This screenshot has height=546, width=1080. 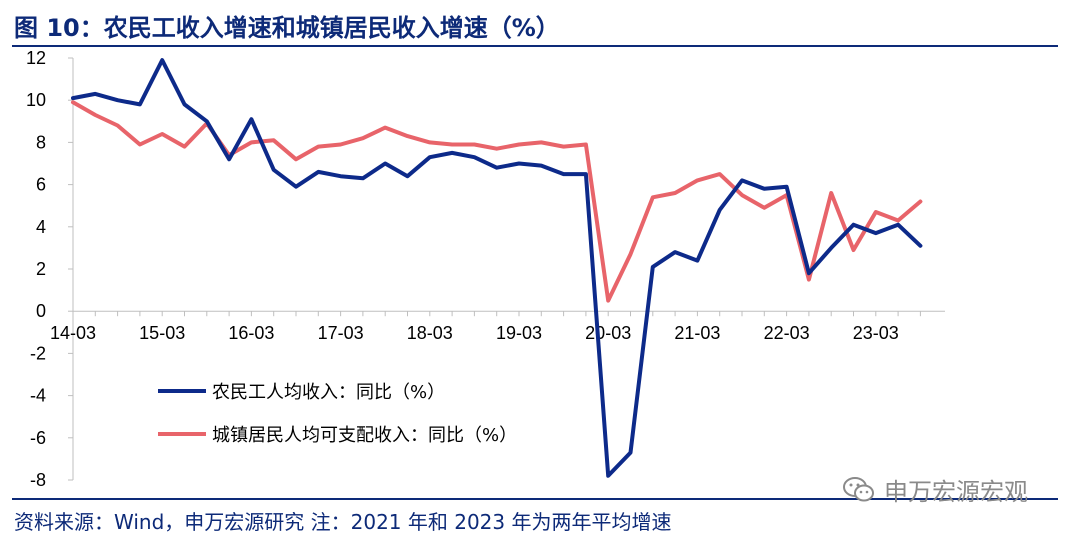 What do you see at coordinates (41, 185) in the screenshot?
I see `y-tick-label: 6` at bounding box center [41, 185].